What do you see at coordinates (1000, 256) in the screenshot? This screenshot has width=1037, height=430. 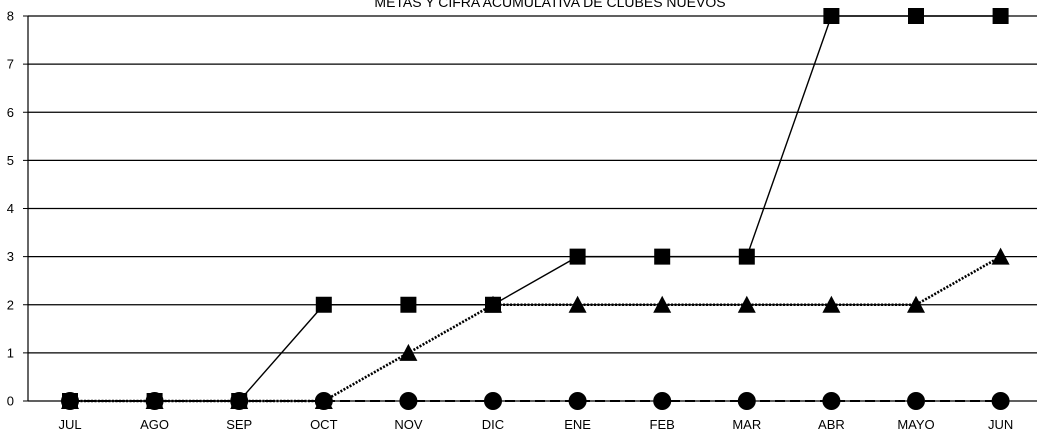 I see `triangle-marker-jun` at bounding box center [1000, 256].